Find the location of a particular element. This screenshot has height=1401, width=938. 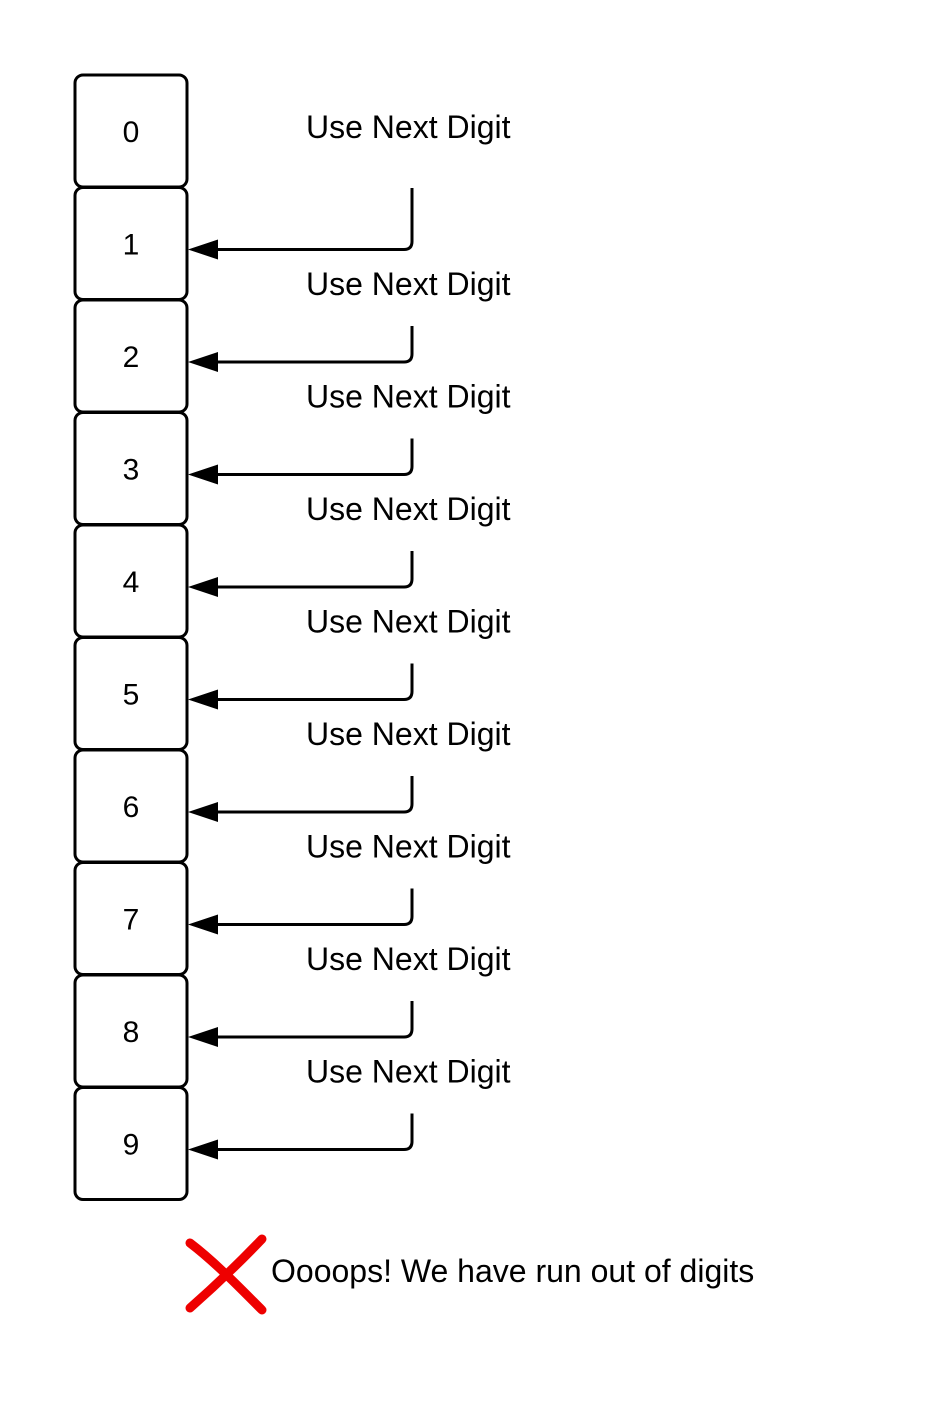

digit-label: 9 is located at coordinates (131, 1145).